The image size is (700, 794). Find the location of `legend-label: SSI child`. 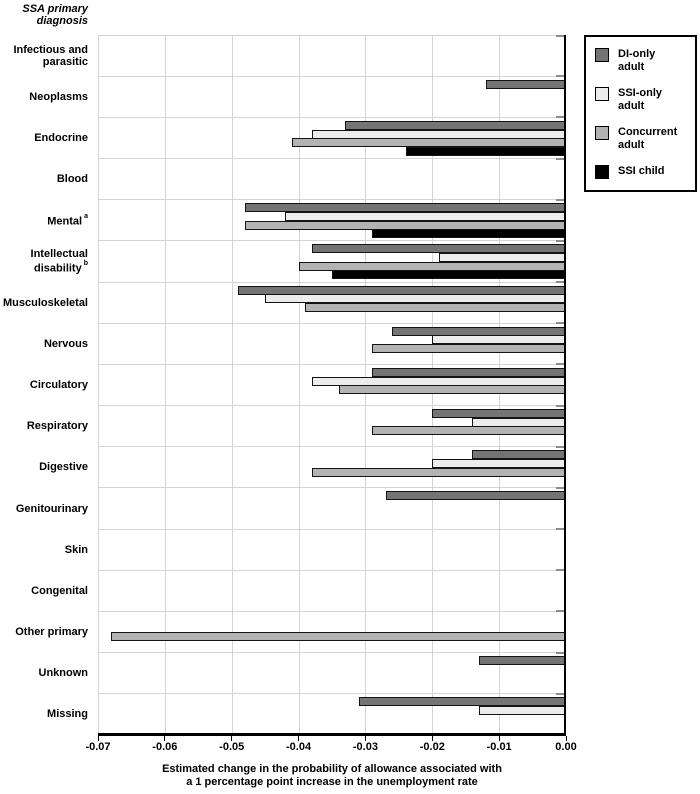

legend-label: SSI child is located at coordinates (641, 171).